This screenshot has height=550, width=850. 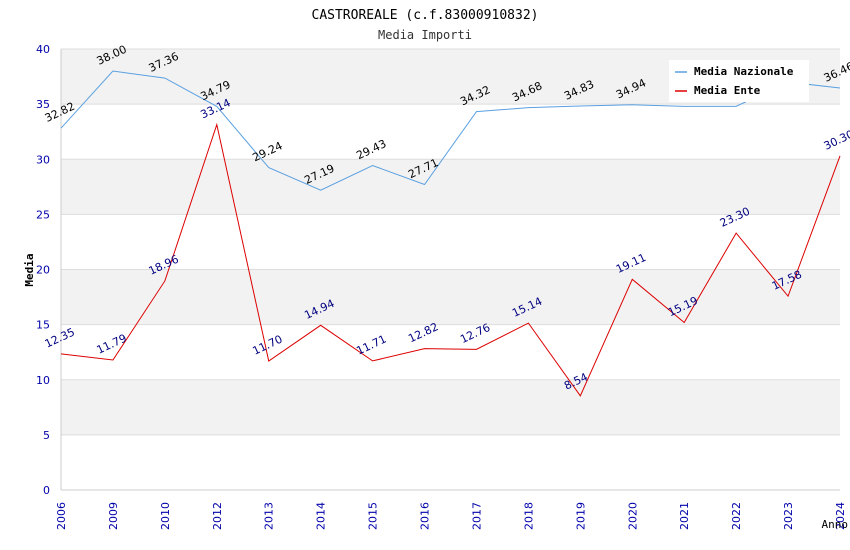 I want to click on legend-label-ente: Media Ente, so click(x=727, y=90).